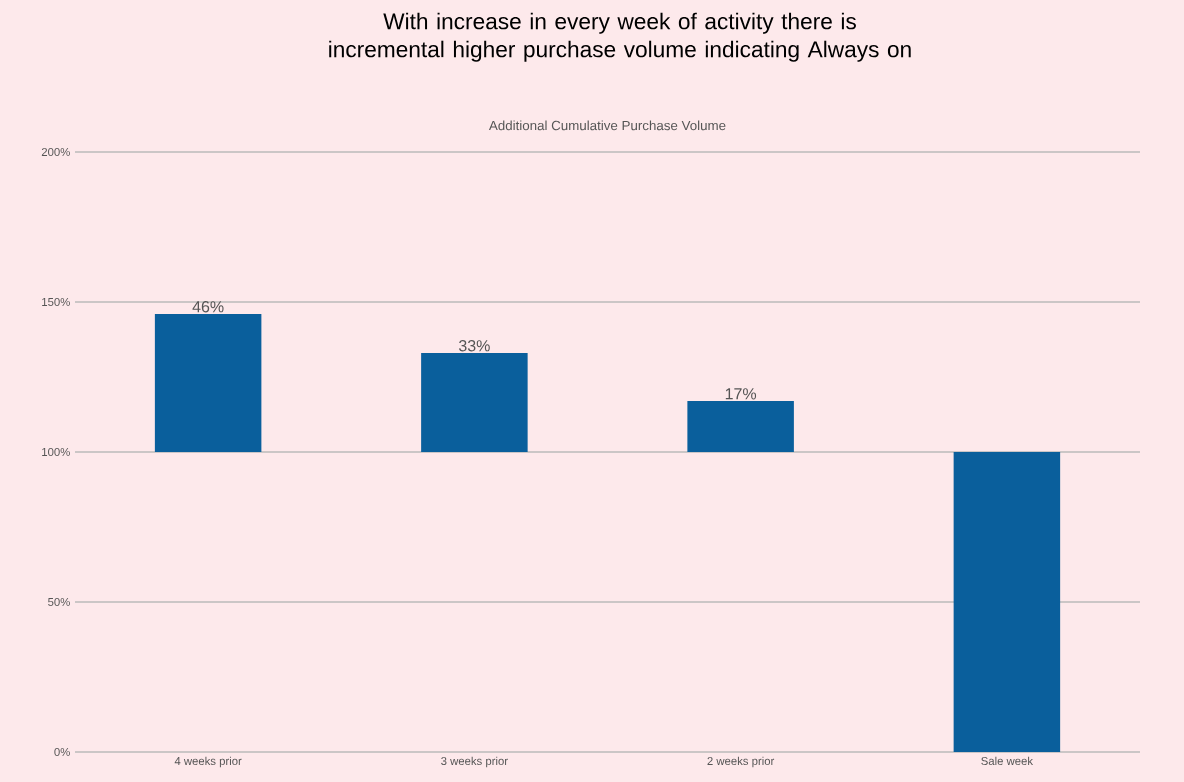 The width and height of the screenshot is (1184, 782). I want to click on data-label: 46%, so click(208, 307).